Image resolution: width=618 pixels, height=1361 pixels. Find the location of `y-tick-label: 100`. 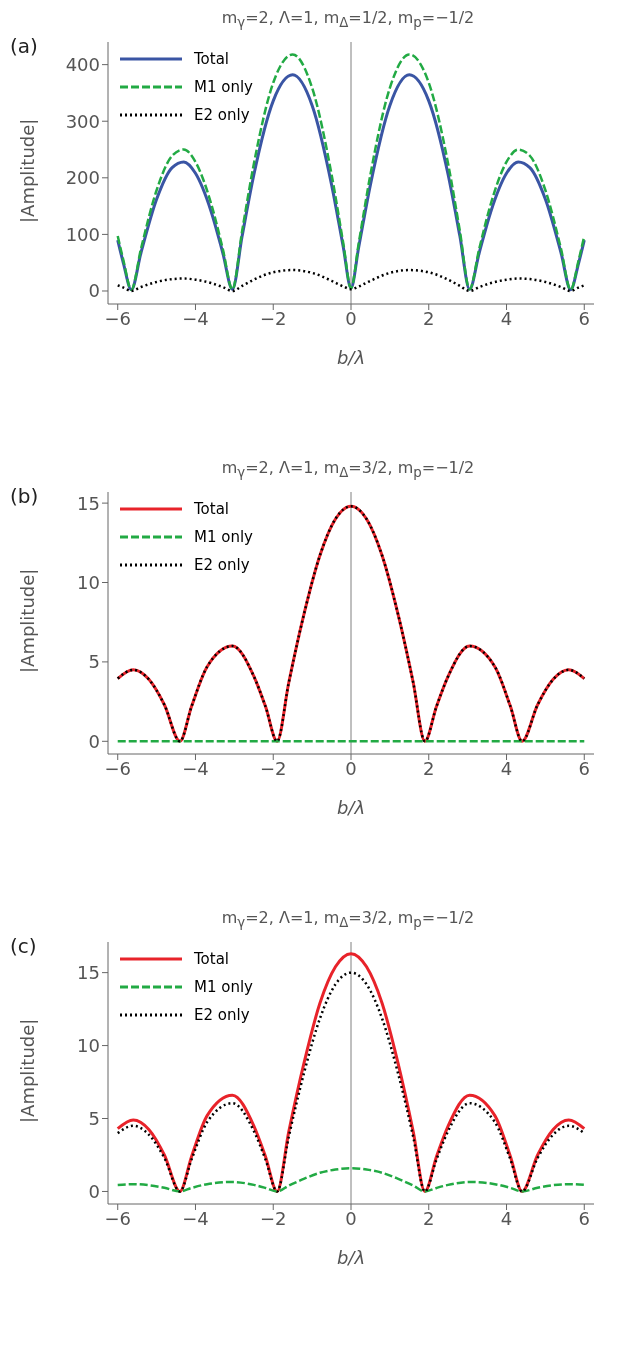

y-tick-label: 100 is located at coordinates (82, 234).